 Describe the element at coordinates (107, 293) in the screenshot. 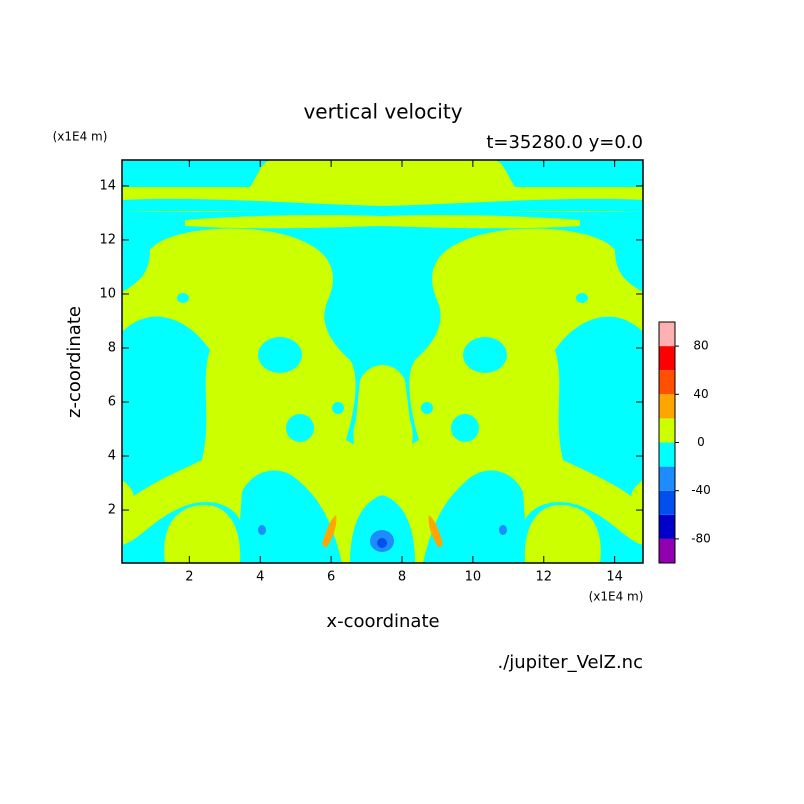

I see `y-tick-label: 10` at that location.